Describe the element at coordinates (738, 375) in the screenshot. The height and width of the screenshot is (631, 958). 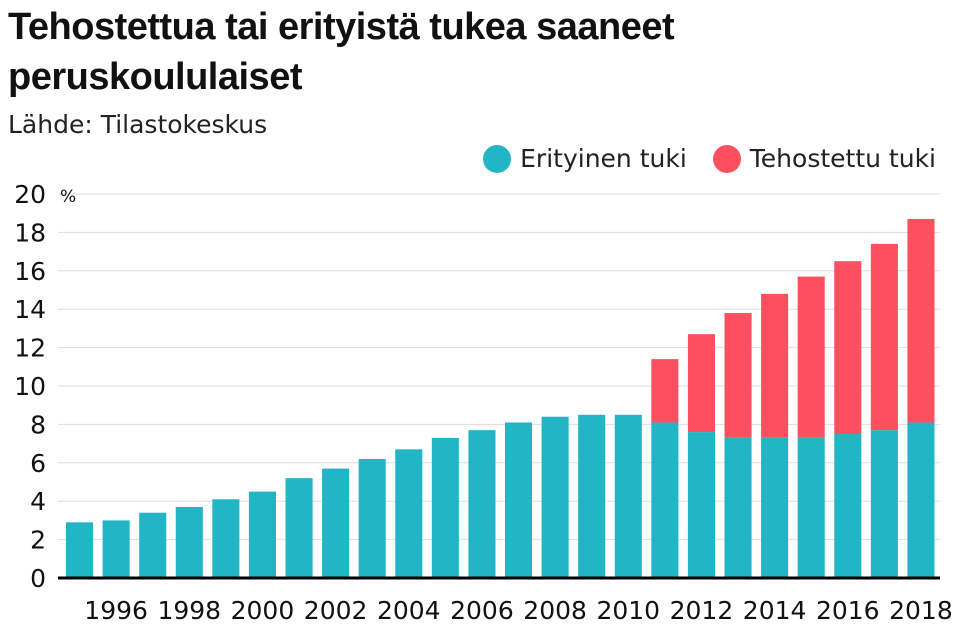
I see `bar-tehostettu-tuki-2013` at that location.